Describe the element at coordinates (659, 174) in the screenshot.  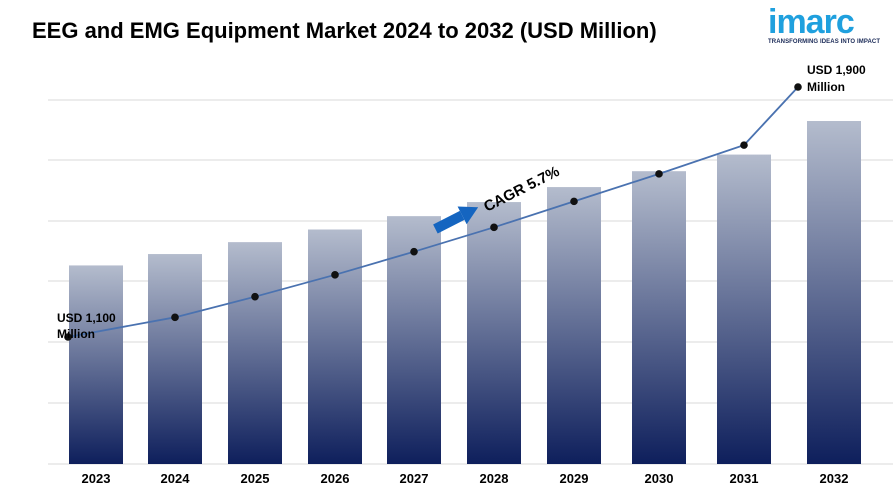
I see `trend-point-2030` at that location.